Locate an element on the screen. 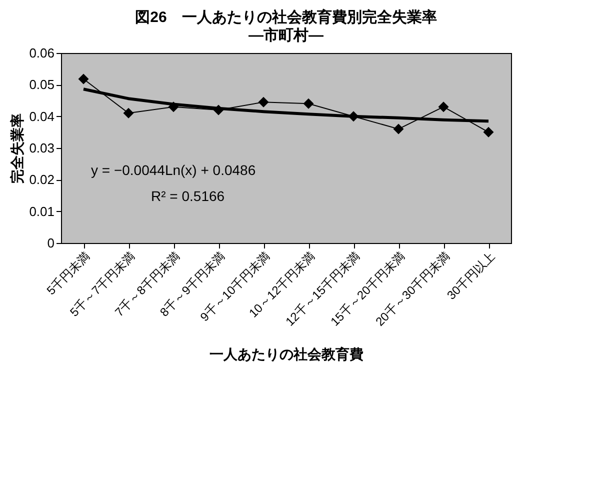 The image size is (603, 486). x-axis-title: 一人あたりの社会教育費 is located at coordinates (287, 354).